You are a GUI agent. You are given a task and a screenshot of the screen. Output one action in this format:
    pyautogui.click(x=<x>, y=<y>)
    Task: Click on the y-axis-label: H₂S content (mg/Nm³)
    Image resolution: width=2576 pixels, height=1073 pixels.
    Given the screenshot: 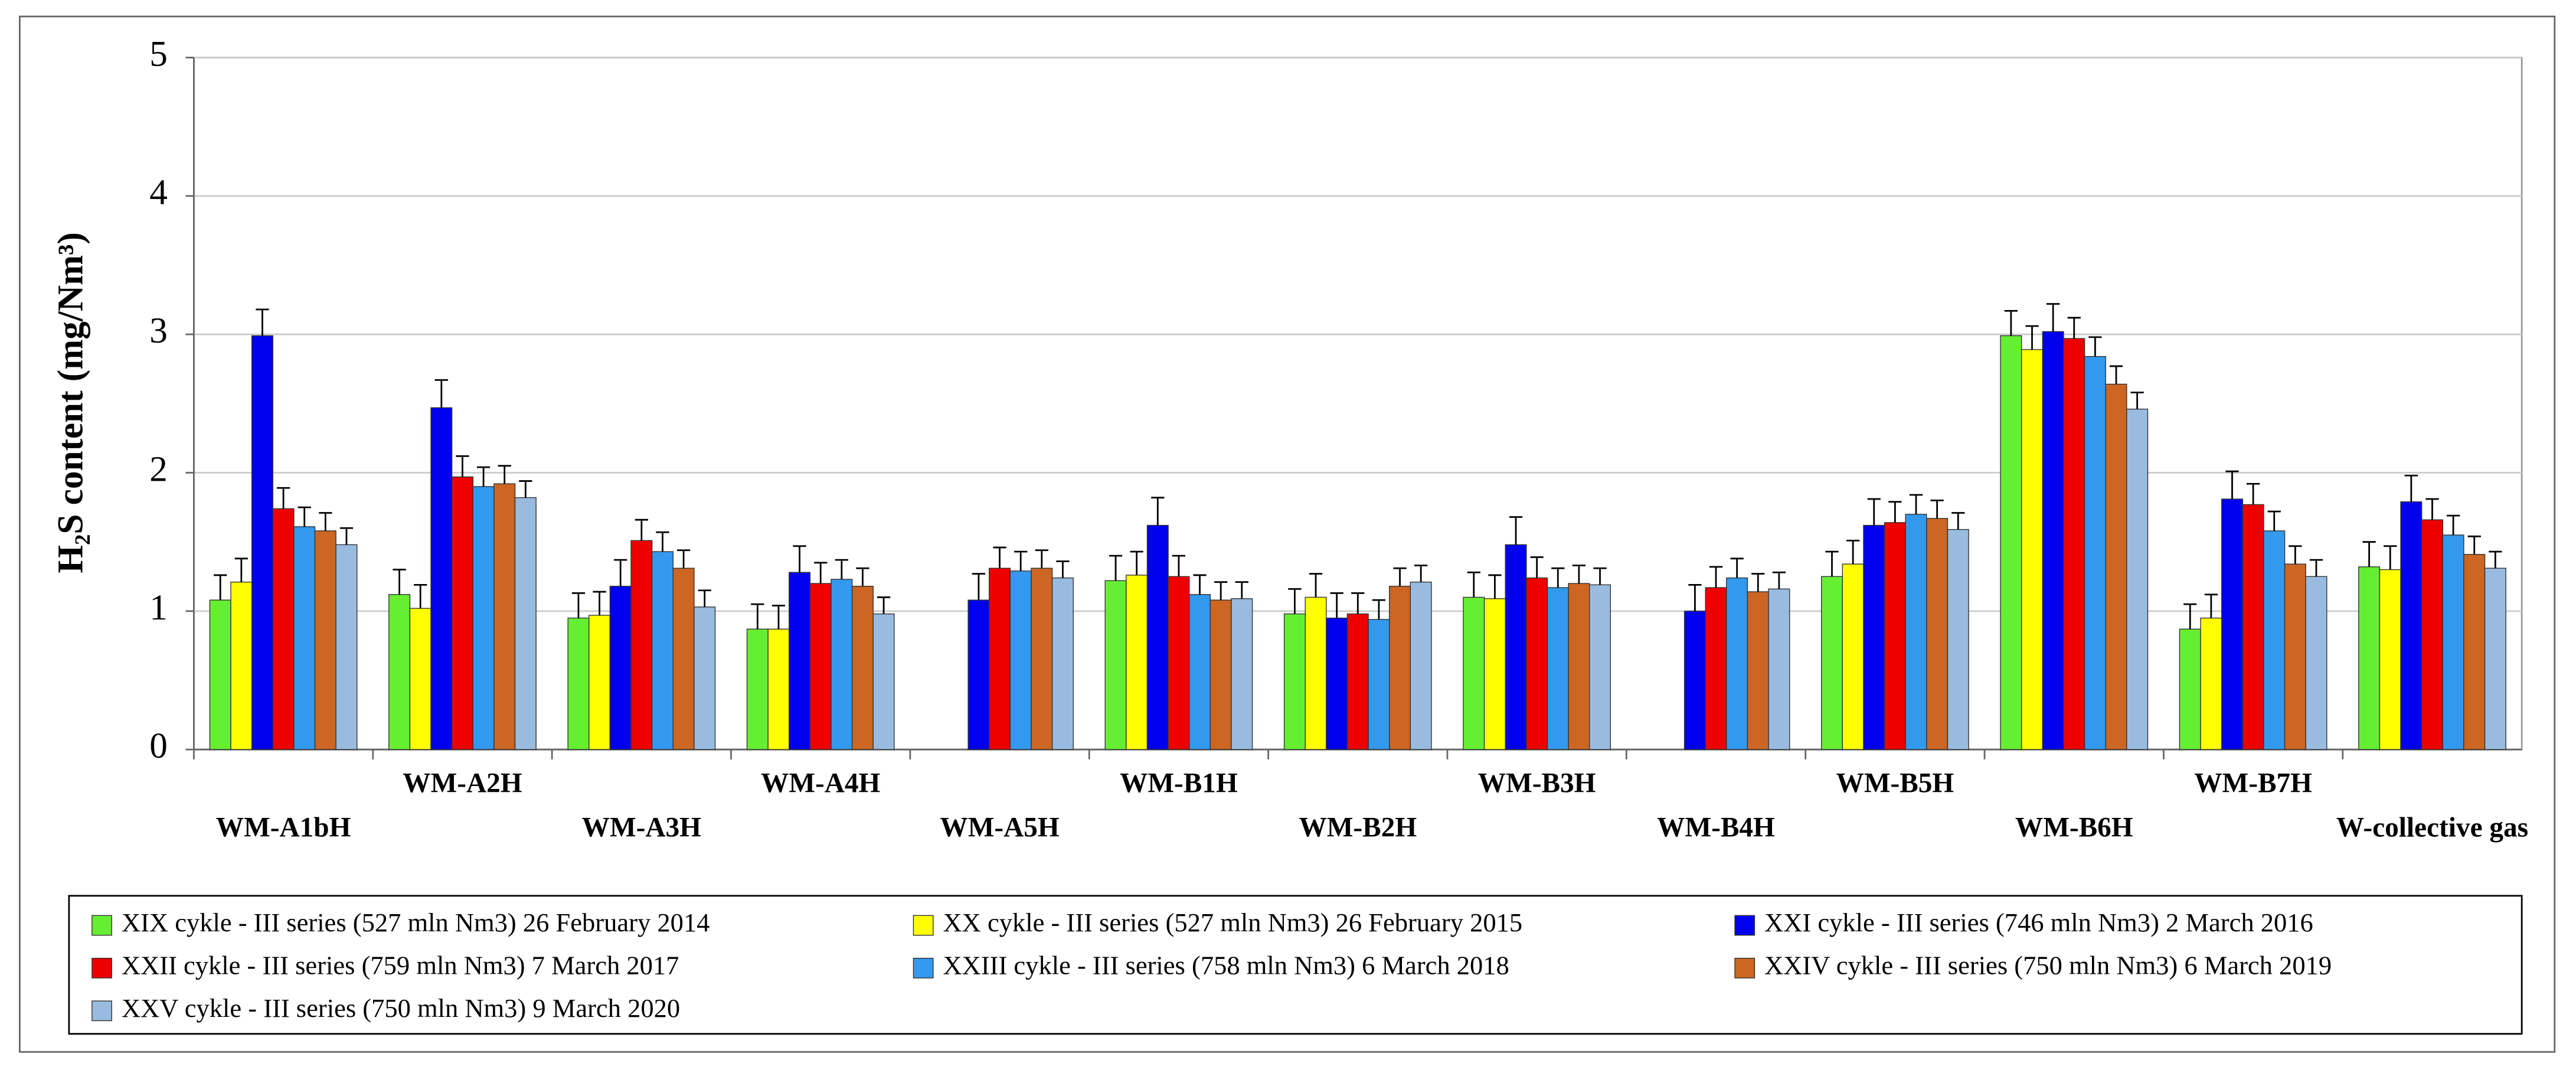 What is the action you would take?
    pyautogui.click(x=70, y=403)
    